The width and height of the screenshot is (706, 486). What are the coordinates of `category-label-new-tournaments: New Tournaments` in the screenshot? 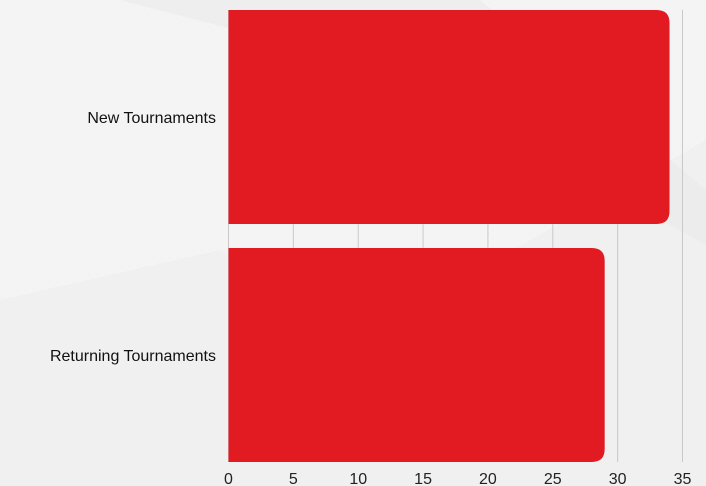 It's located at (151, 118).